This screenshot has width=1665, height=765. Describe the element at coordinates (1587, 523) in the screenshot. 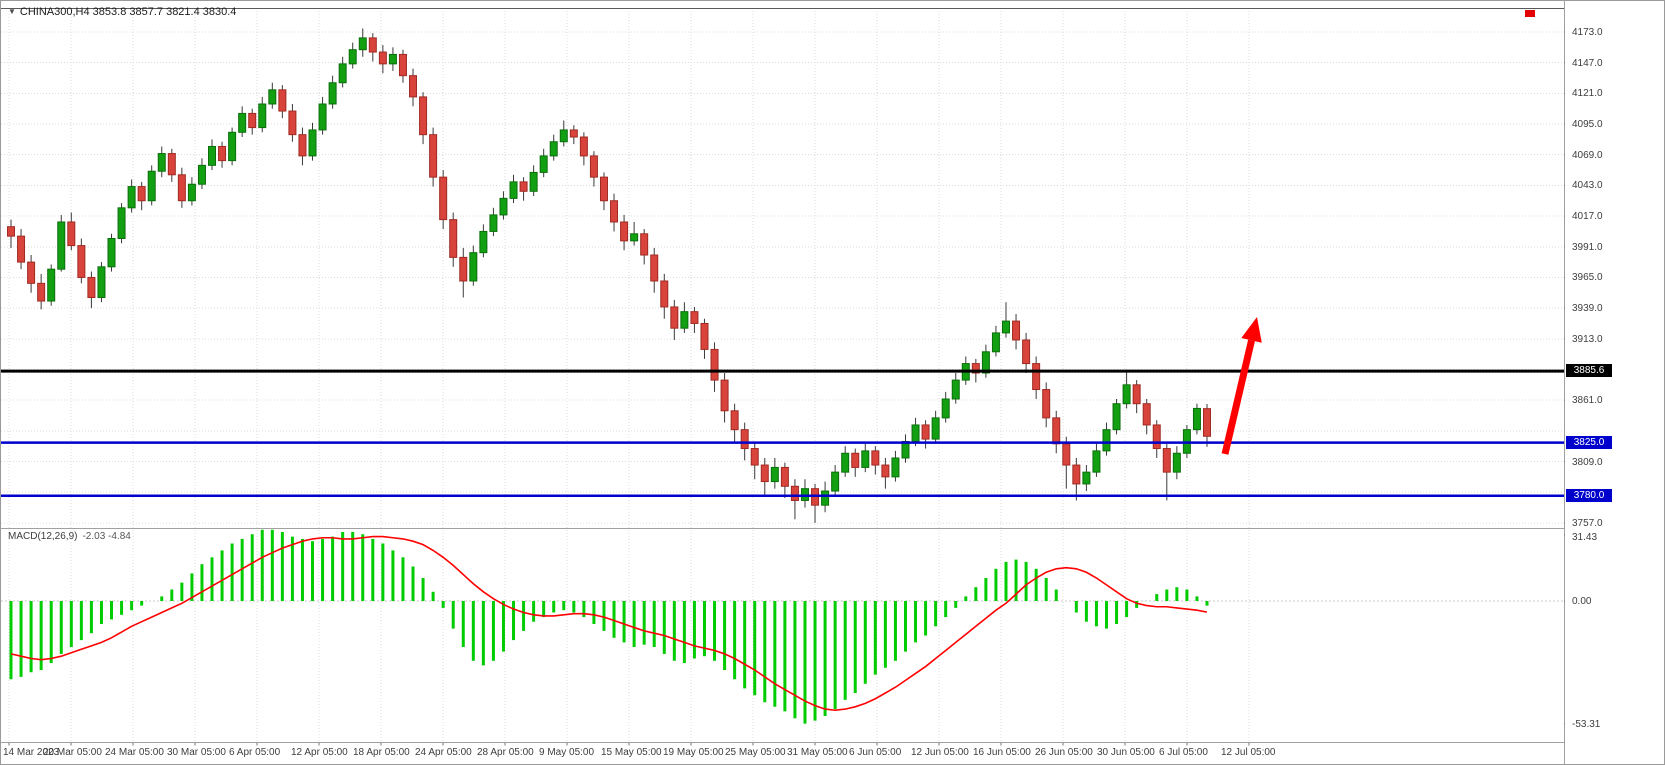

I see `price-tick-label: 3757.0` at that location.